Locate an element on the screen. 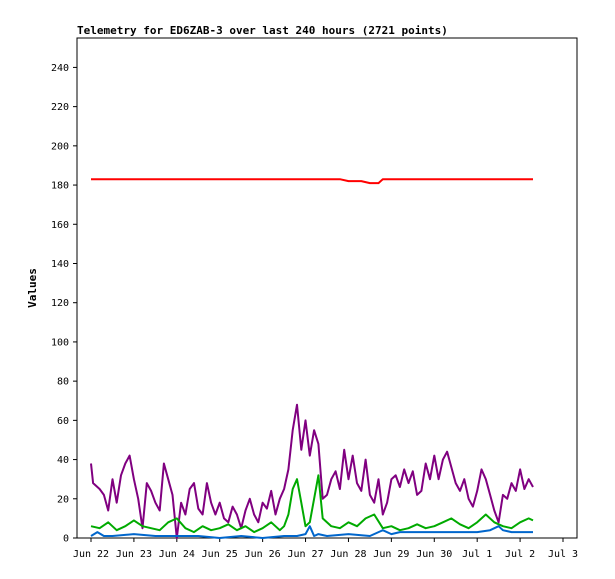 The image size is (615, 579). x-tick-label: Jun 29 is located at coordinates (391, 554).